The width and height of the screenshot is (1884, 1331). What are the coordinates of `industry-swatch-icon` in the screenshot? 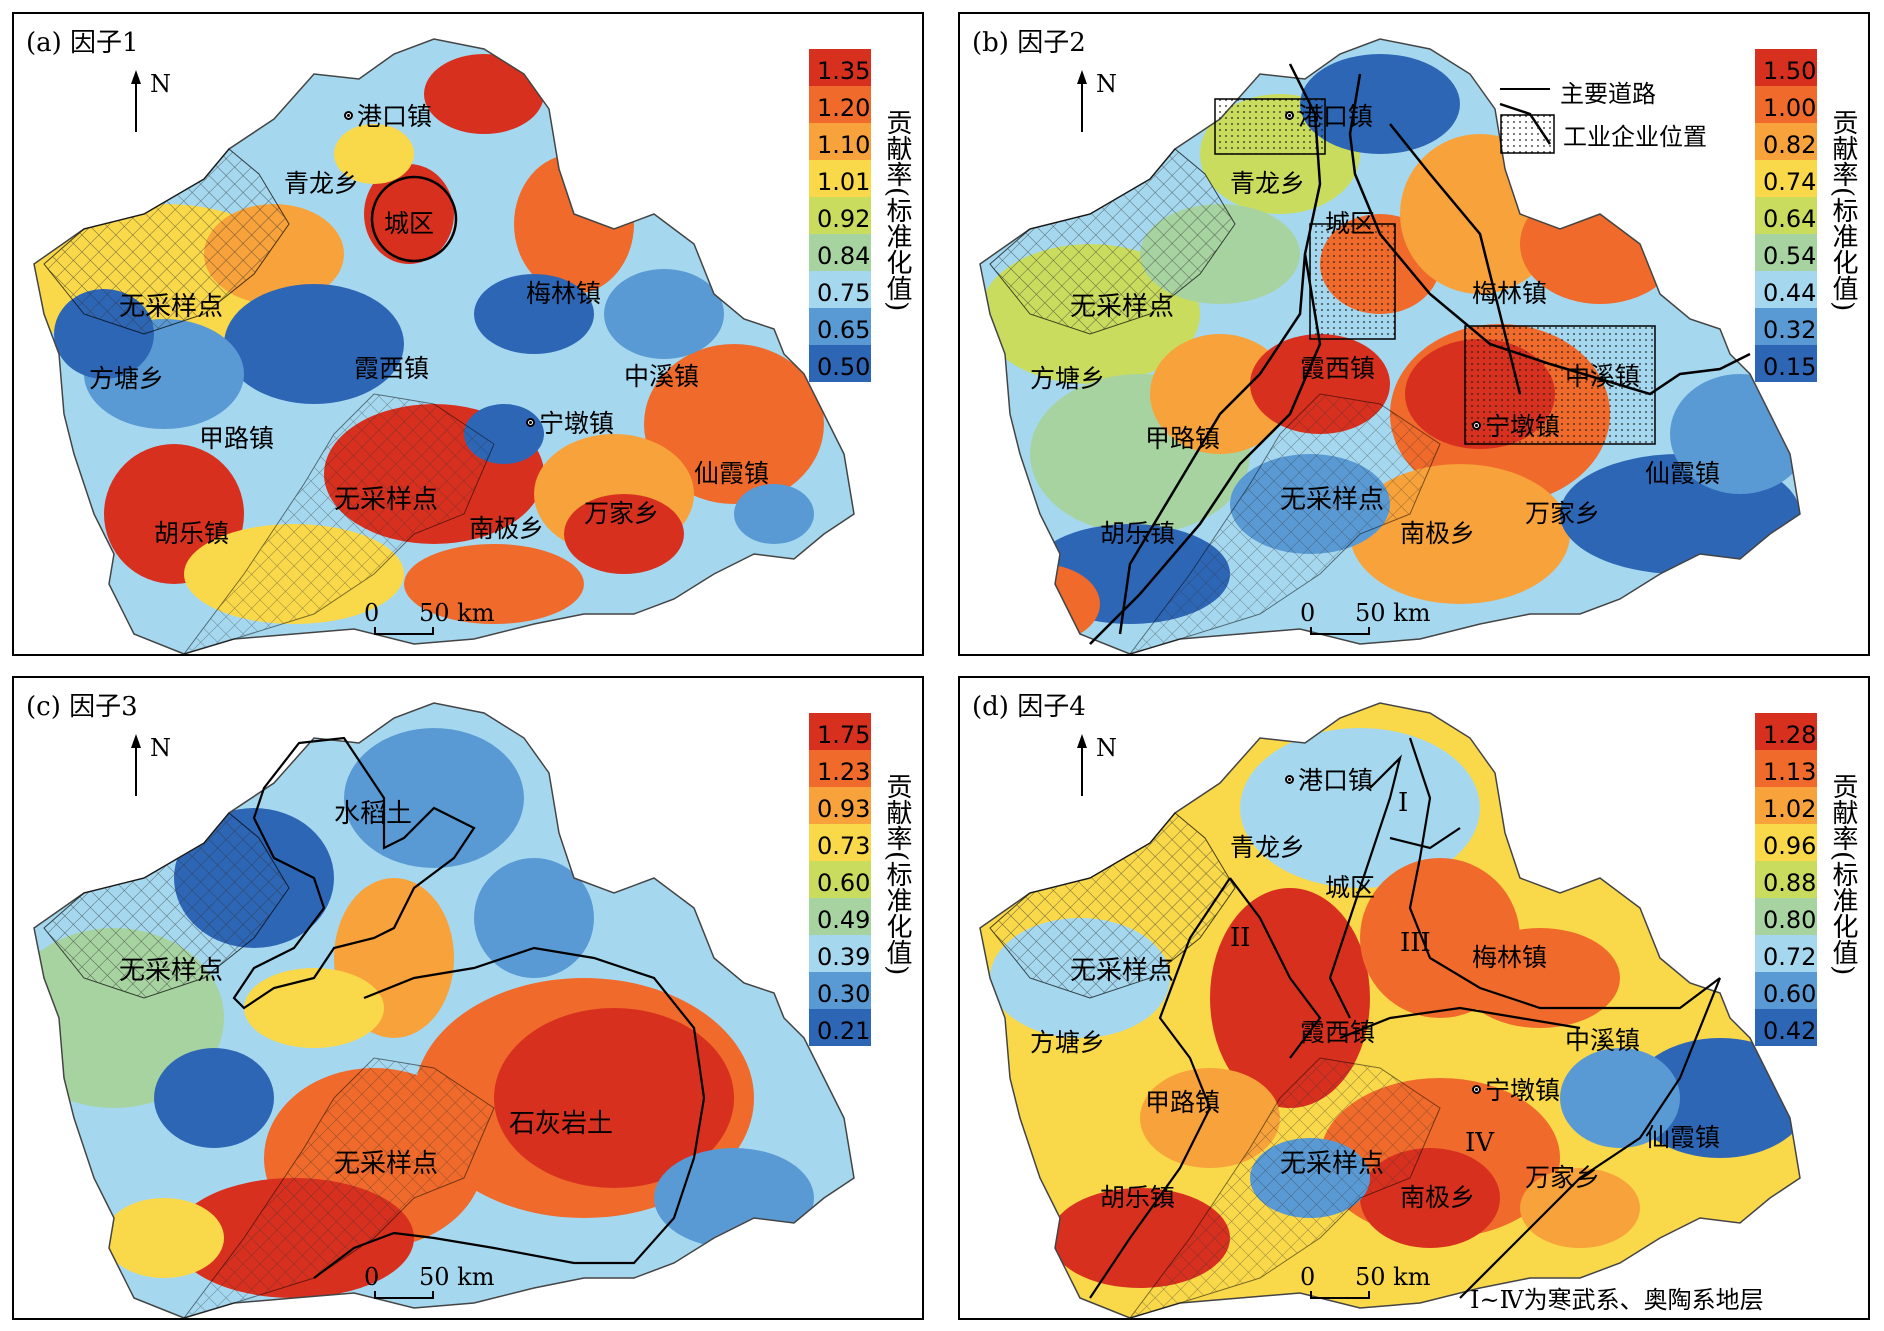 It's located at (1527, 134).